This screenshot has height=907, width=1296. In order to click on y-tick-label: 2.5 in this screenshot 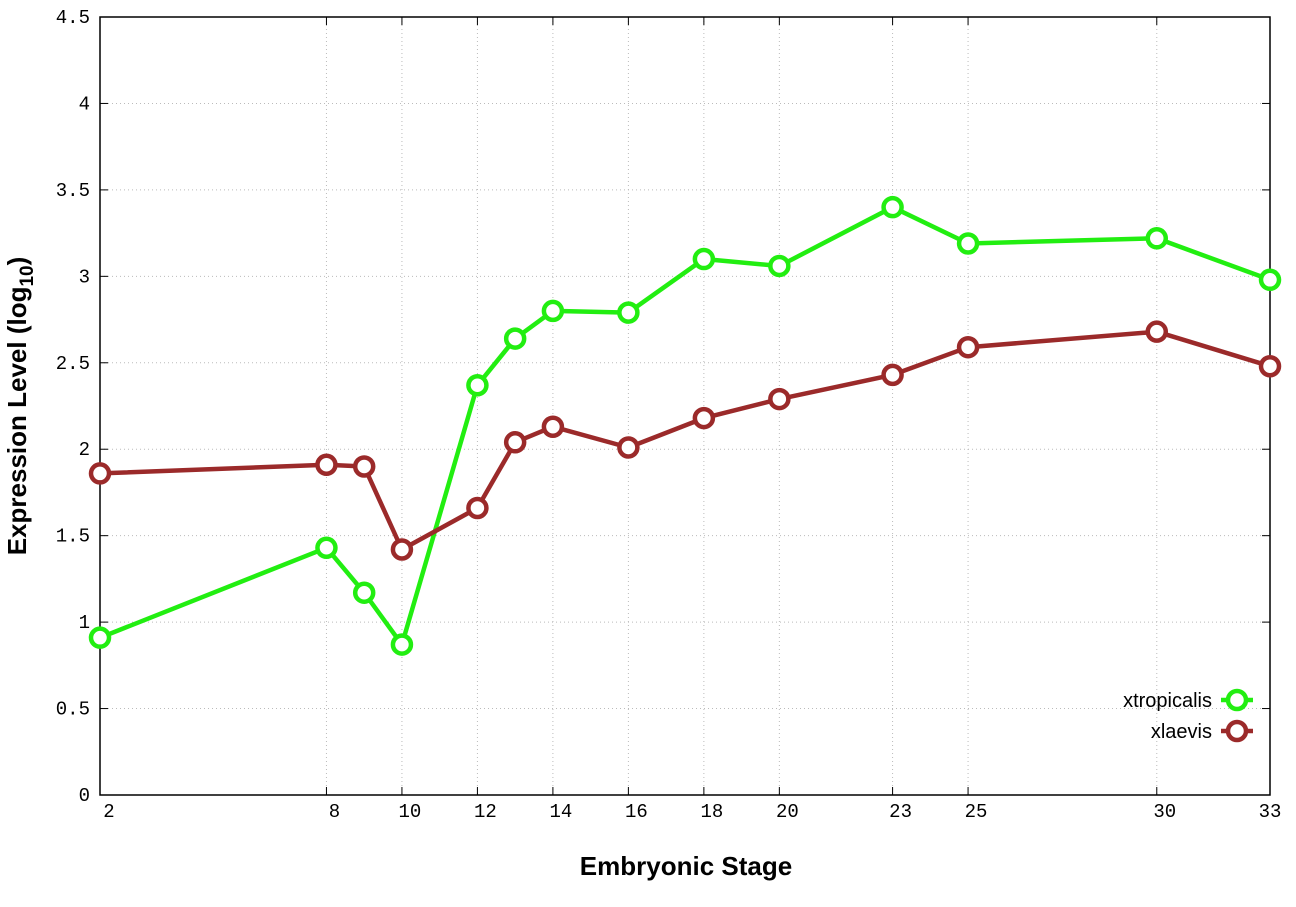, I will do `click(73, 364)`.